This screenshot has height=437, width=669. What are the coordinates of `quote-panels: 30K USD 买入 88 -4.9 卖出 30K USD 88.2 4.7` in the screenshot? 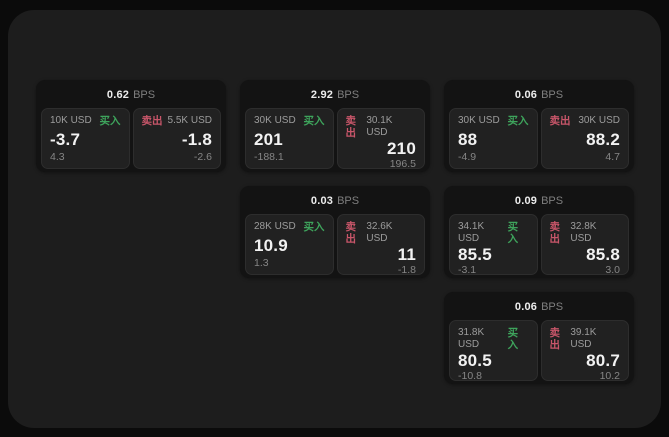 It's located at (539, 140).